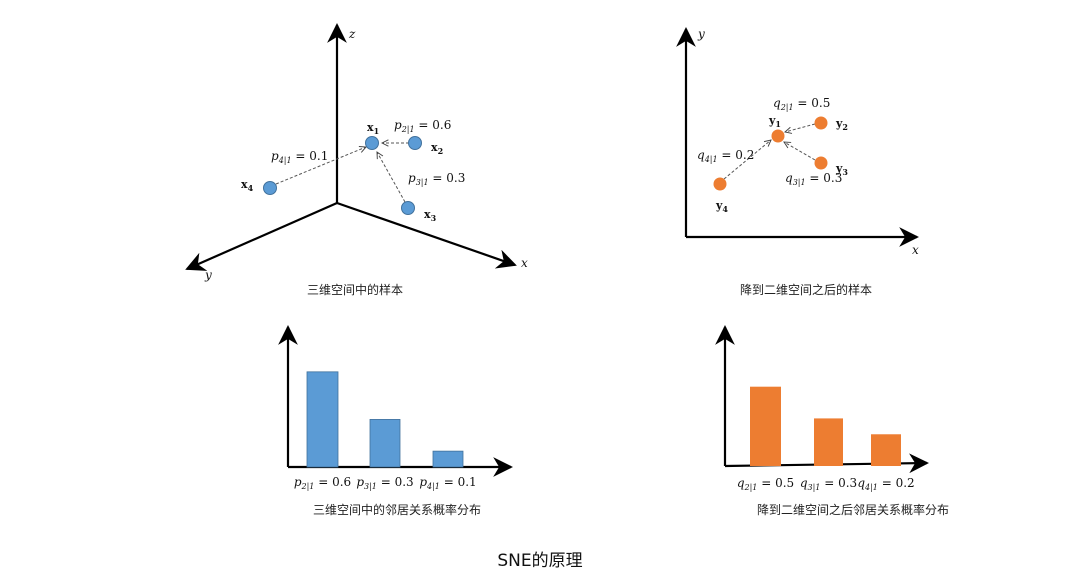 This screenshot has width=1080, height=572. Describe the element at coordinates (821, 123) in the screenshot. I see `point-y2` at that location.